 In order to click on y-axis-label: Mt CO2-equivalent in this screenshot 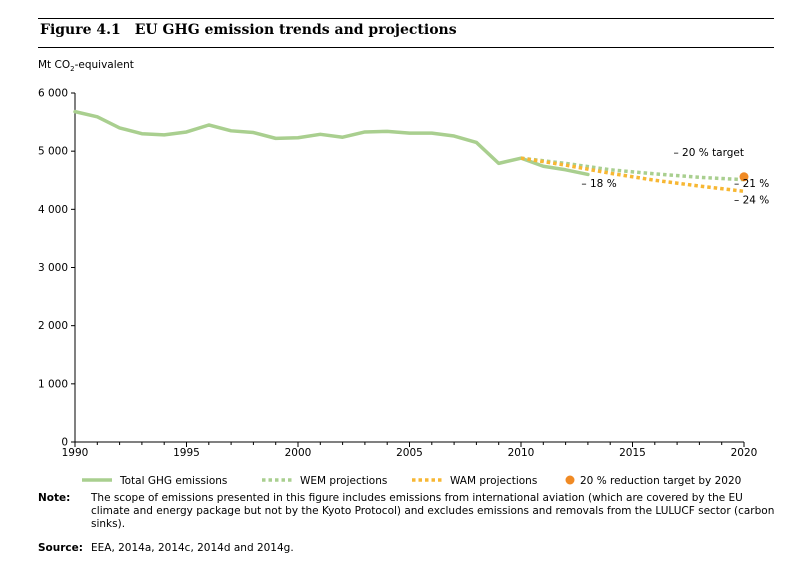, I will do `click(86, 66)`.